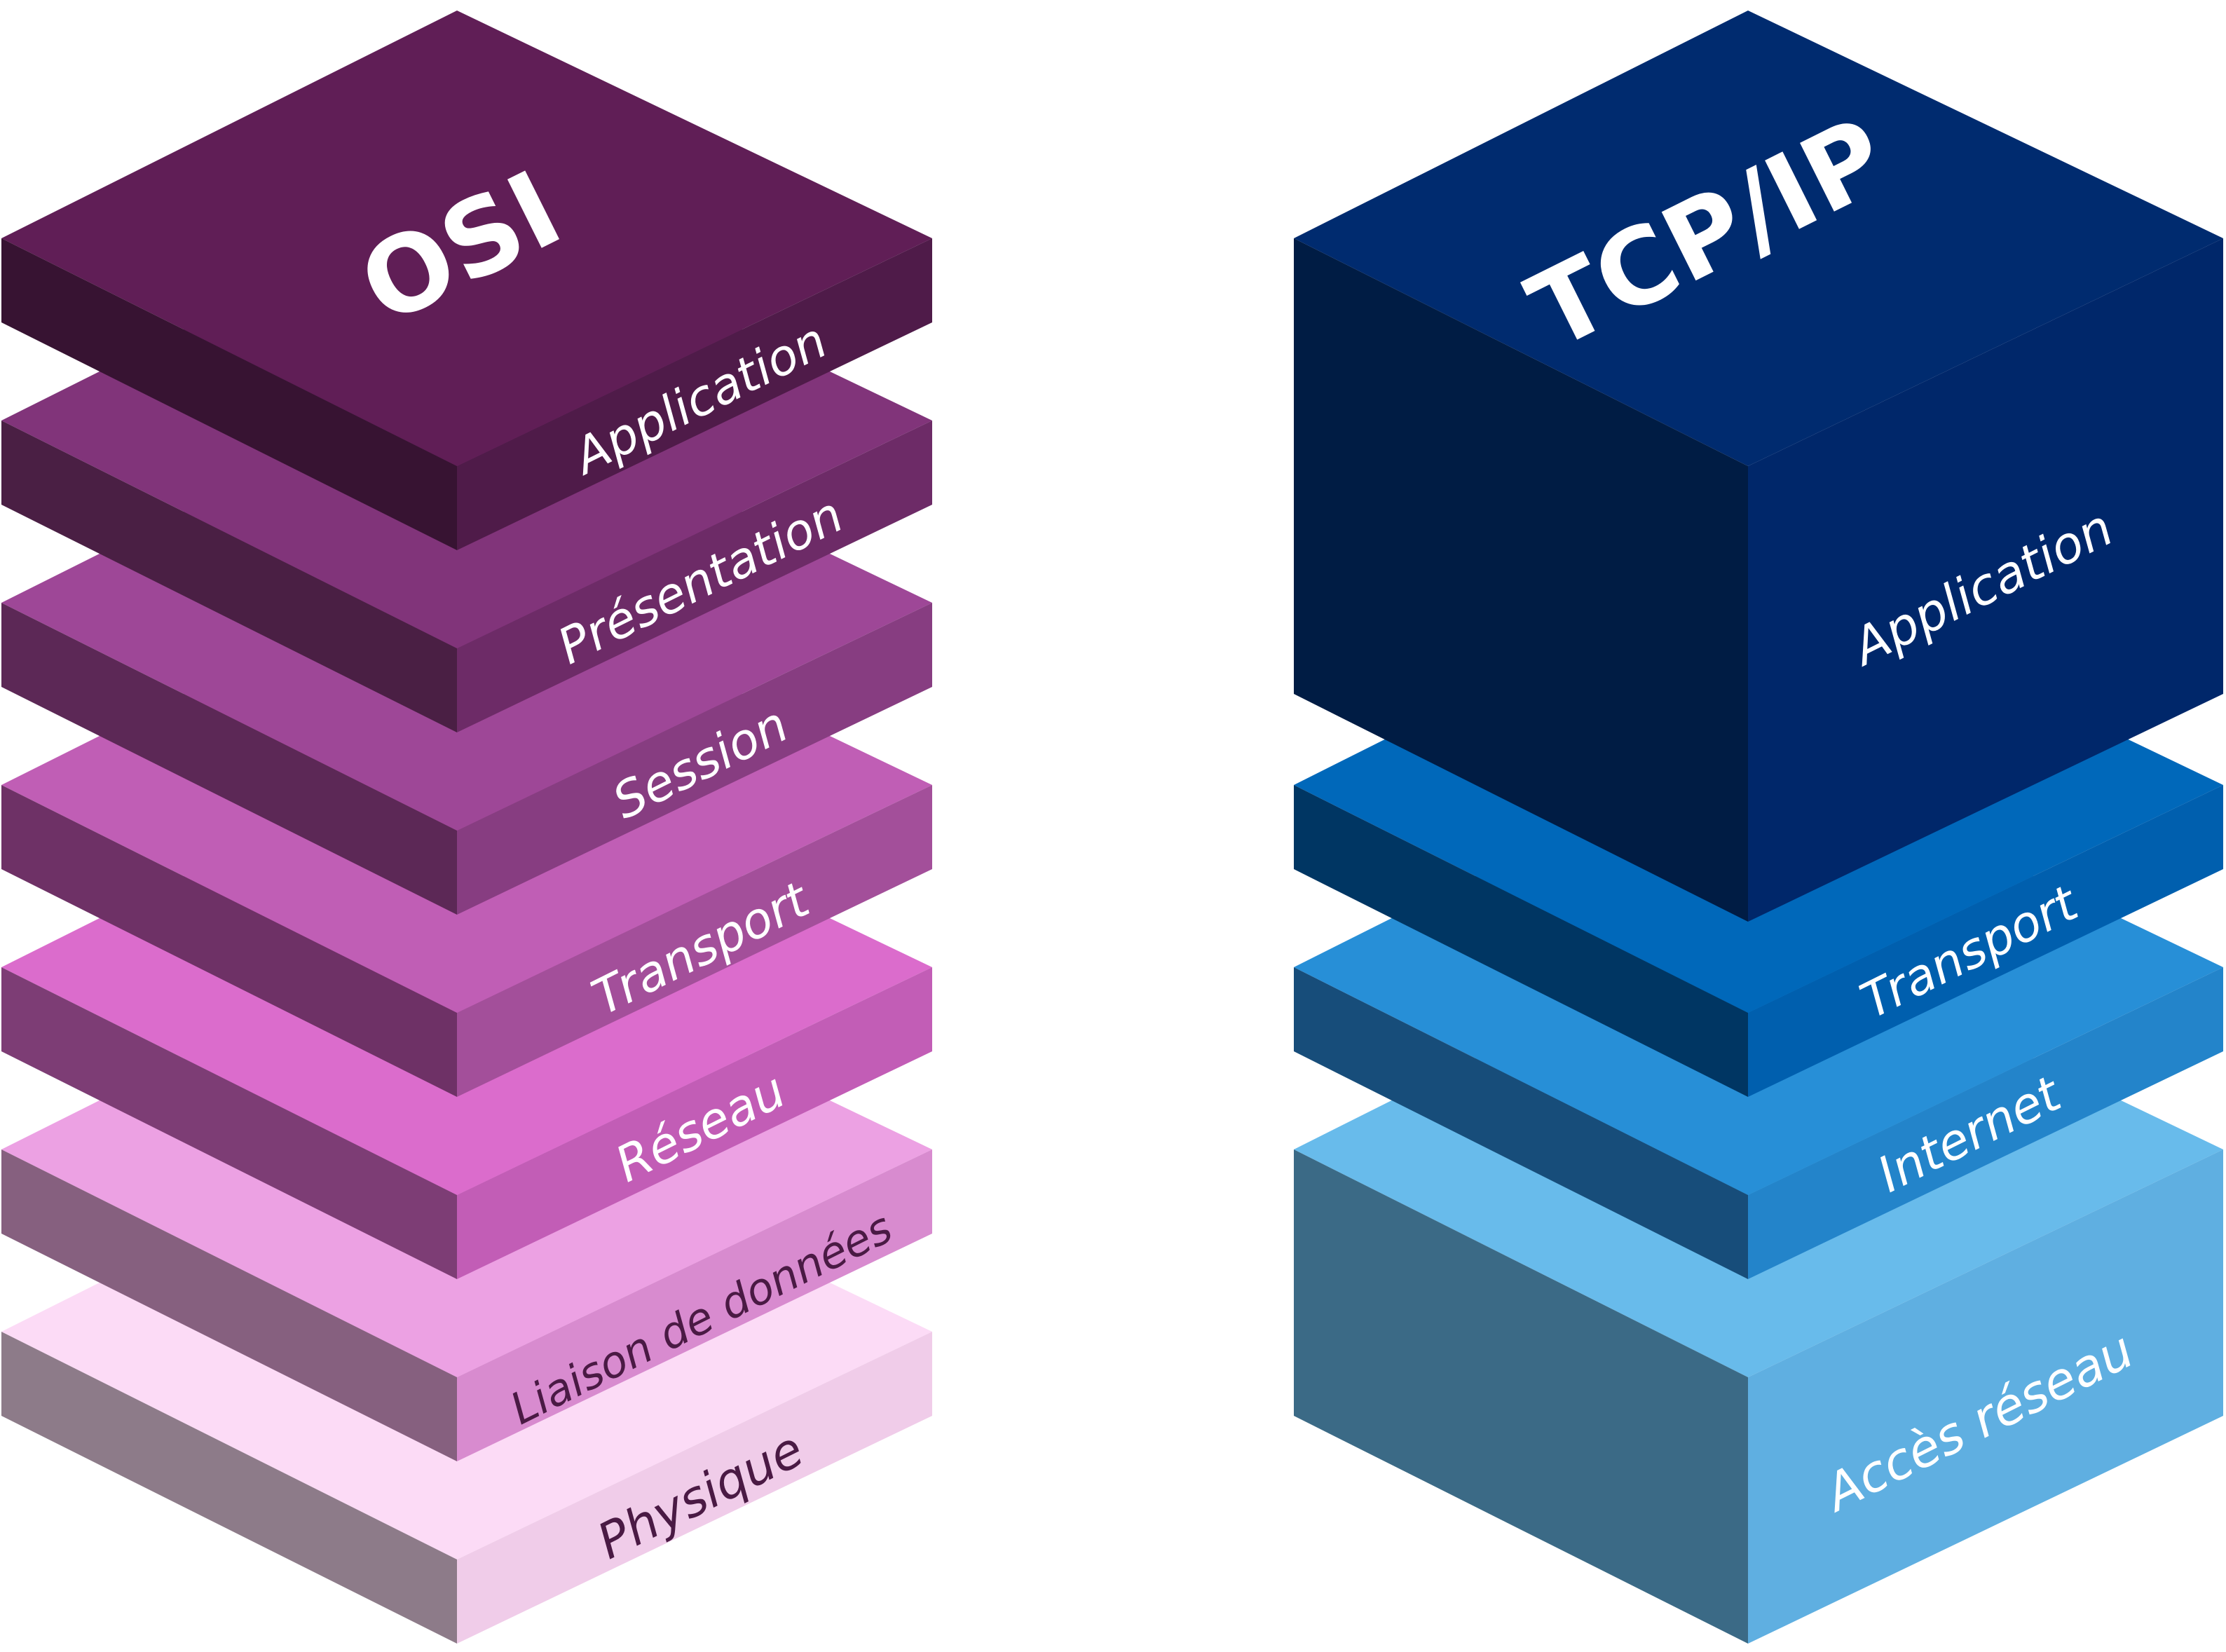 The image size is (2226, 1652). I want to click on osi-top-face, so click(466, 239).